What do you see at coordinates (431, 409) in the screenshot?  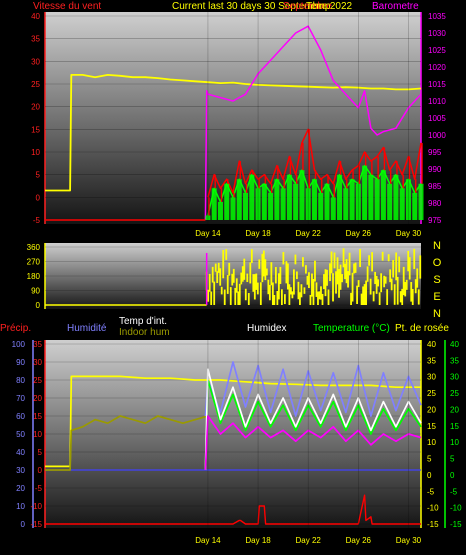 I see `temp-a-tick-label: 20` at bounding box center [431, 409].